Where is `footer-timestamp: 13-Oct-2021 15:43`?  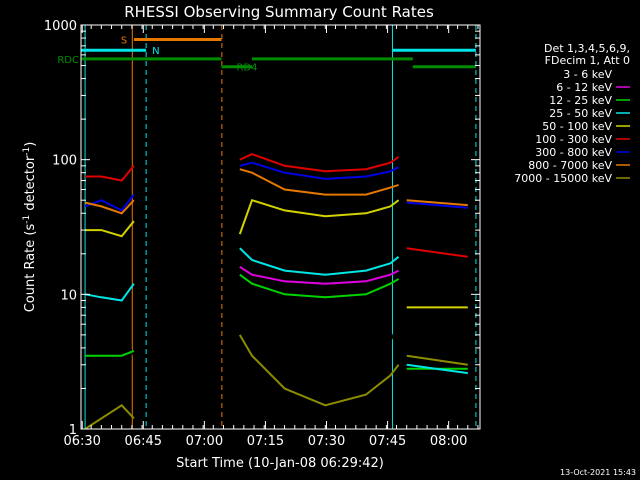 footer-timestamp: 13-Oct-2021 15:43 is located at coordinates (598, 472).